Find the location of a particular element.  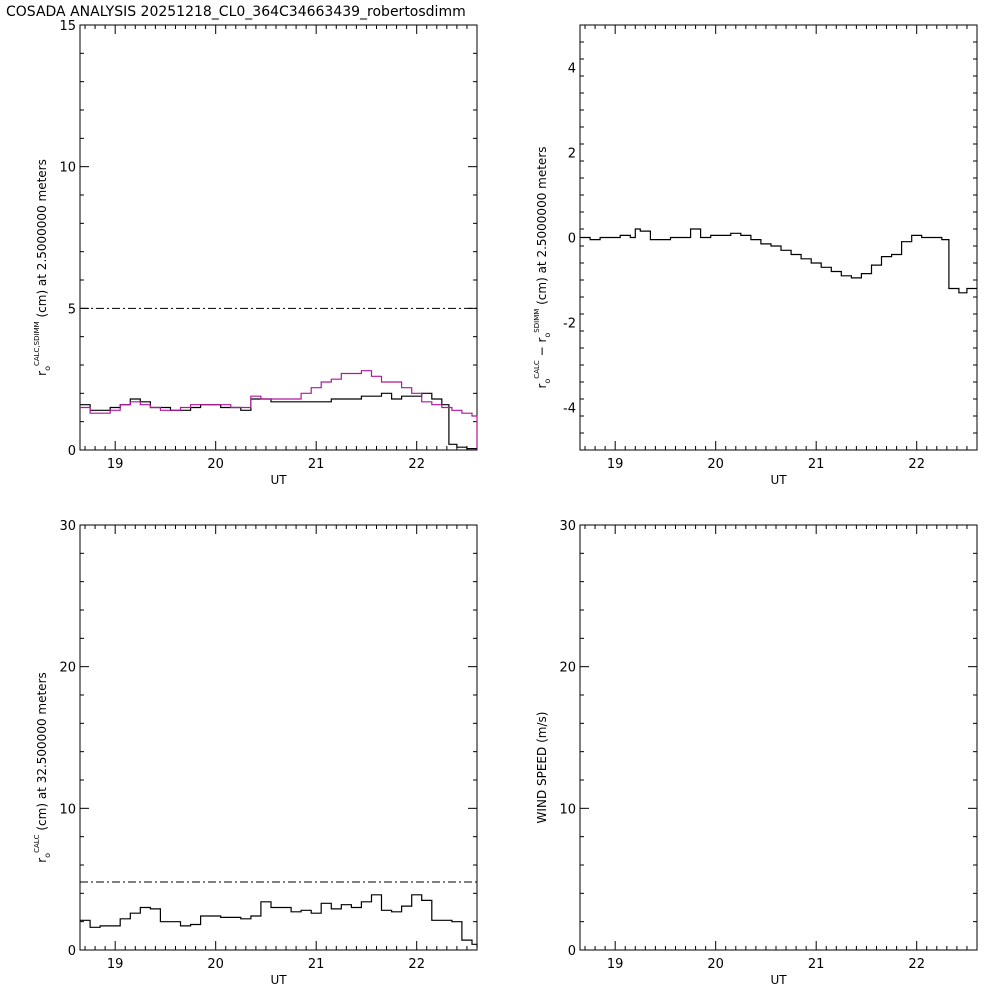

y-tick-label: 5 is located at coordinates (72, 309).